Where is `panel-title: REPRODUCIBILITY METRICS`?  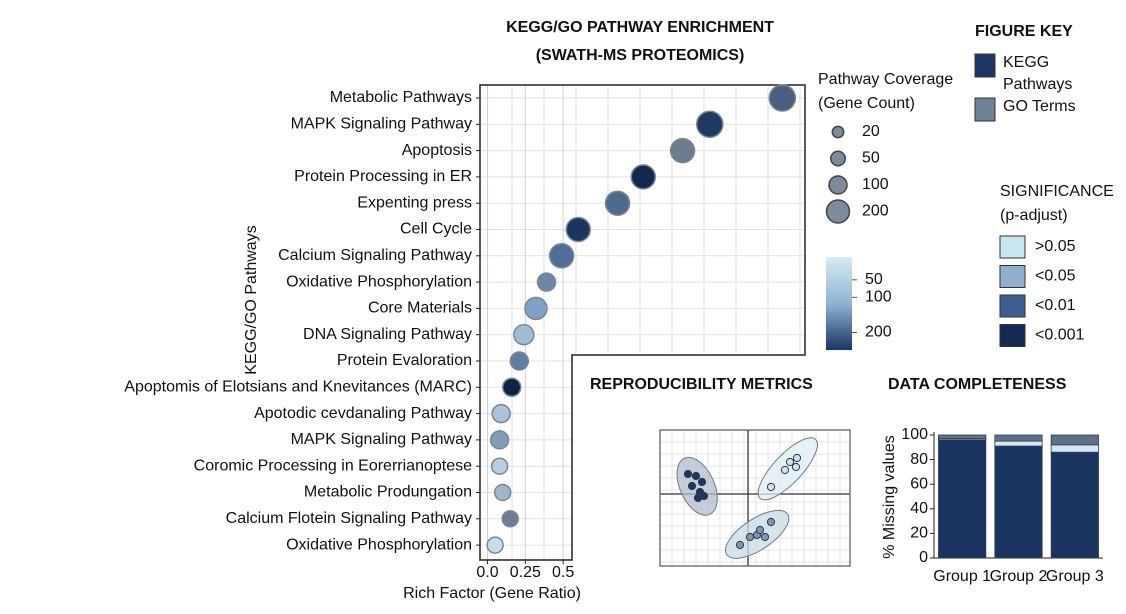
panel-title: REPRODUCIBILITY METRICS is located at coordinates (701, 384).